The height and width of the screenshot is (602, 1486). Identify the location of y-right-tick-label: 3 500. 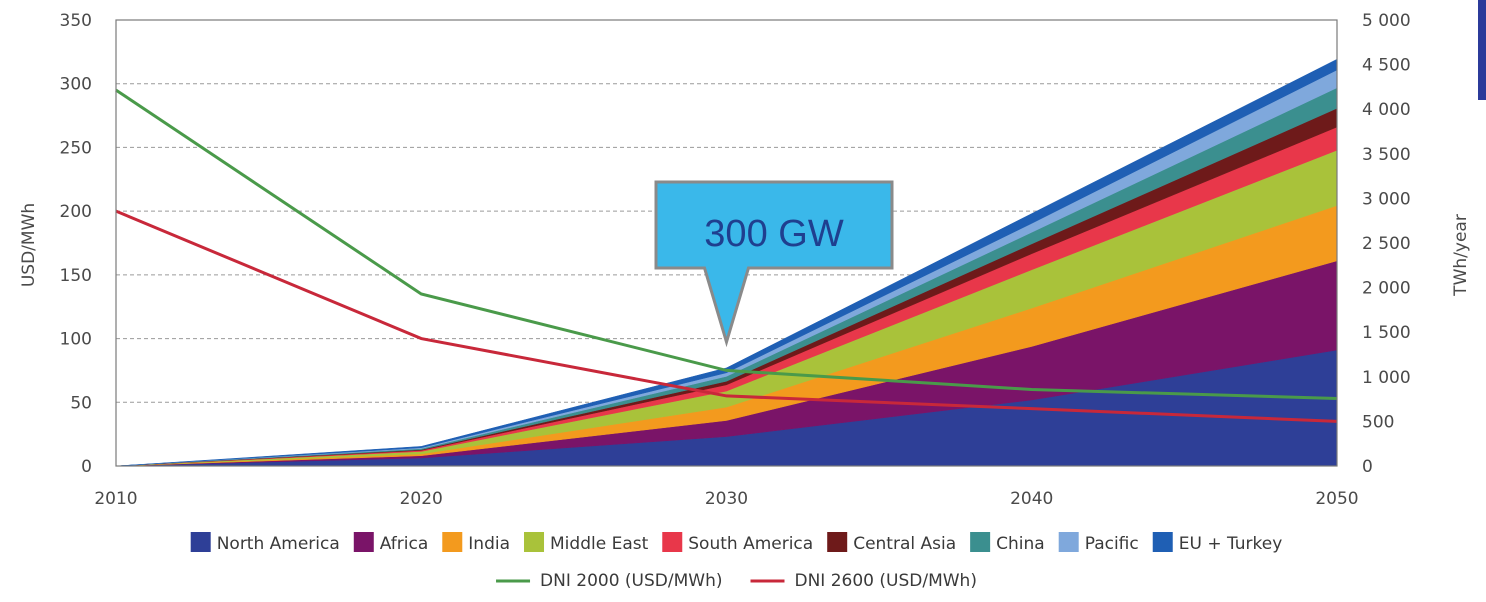
(1386, 155).